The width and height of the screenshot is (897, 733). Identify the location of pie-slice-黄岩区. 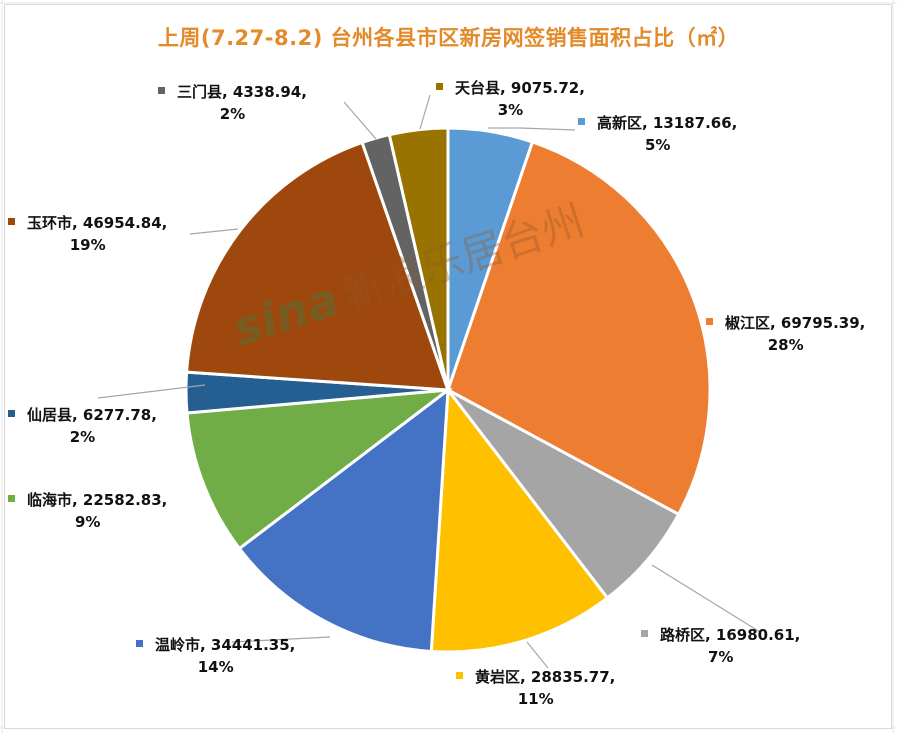
(519, 519).